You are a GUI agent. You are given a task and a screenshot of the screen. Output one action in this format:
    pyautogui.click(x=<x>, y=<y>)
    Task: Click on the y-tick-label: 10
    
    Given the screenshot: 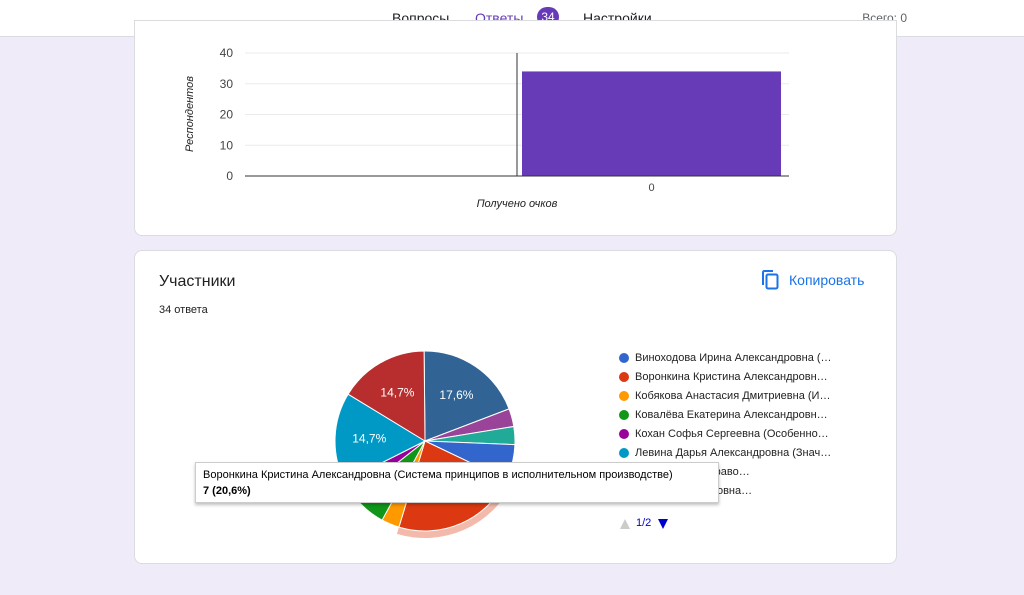 What is the action you would take?
    pyautogui.click(x=227, y=145)
    